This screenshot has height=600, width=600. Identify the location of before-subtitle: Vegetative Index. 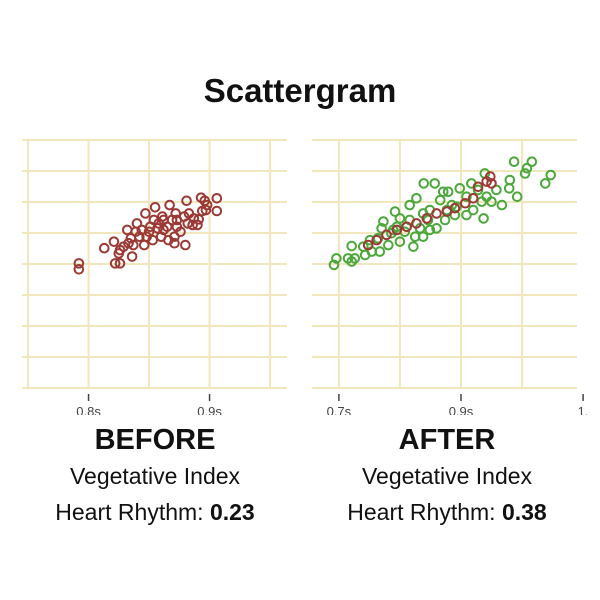
(155, 476).